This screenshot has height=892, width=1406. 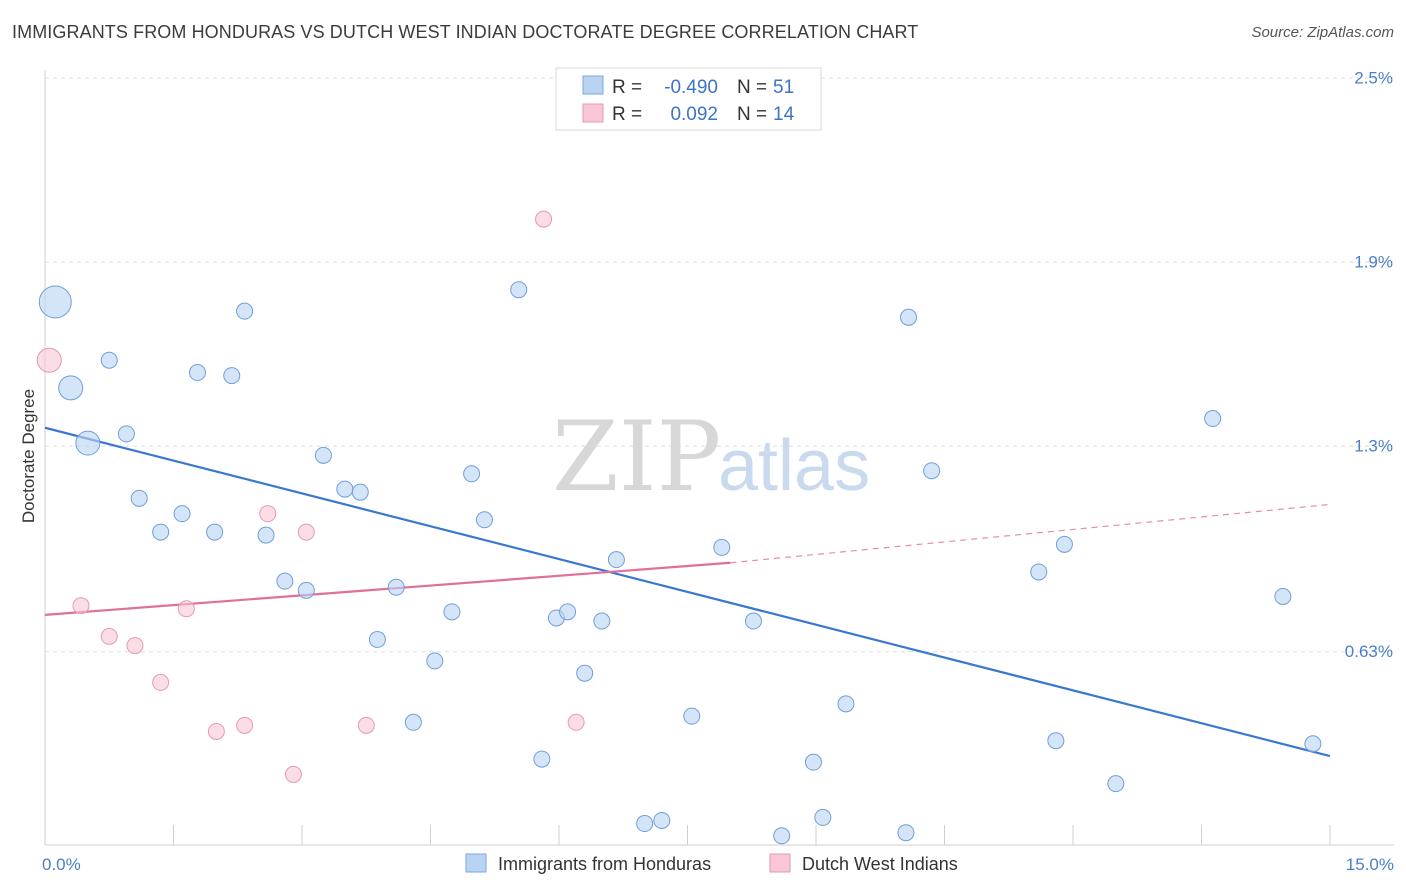 I want to click on legend-r-label-1: R =, so click(x=627, y=87).